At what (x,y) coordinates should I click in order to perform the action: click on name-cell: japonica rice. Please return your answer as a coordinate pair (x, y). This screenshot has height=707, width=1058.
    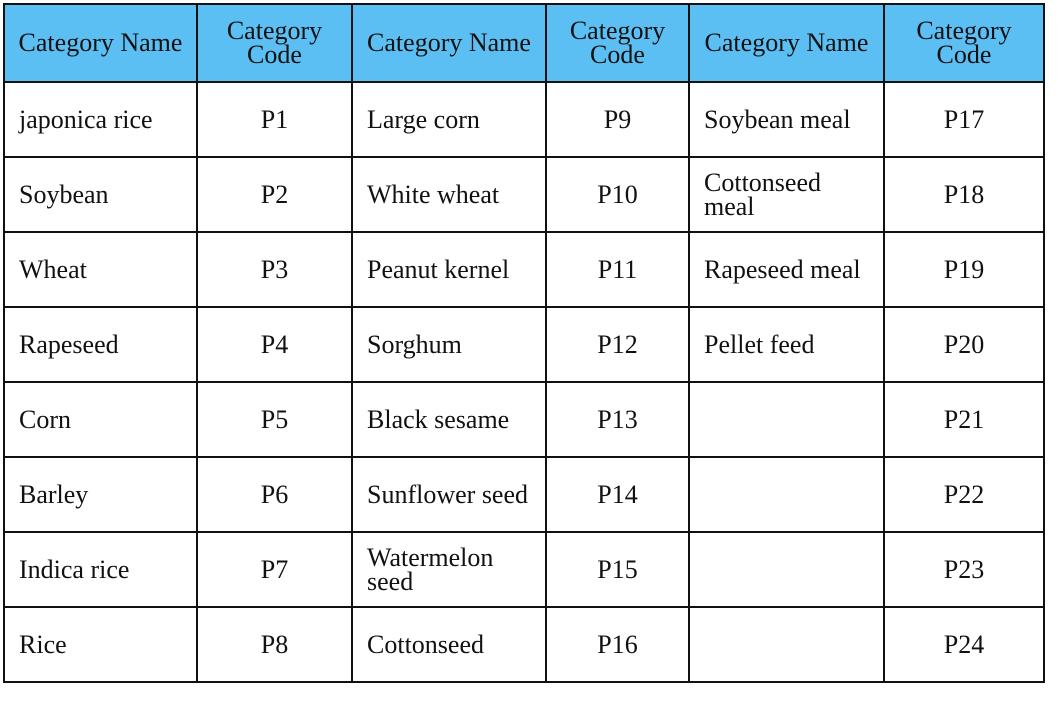
    Looking at the image, I should click on (100, 119).